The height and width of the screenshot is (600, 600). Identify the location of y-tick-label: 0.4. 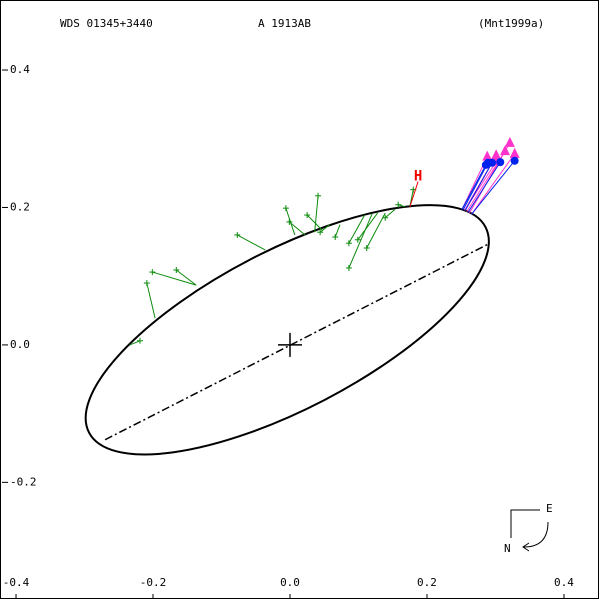
(20, 69).